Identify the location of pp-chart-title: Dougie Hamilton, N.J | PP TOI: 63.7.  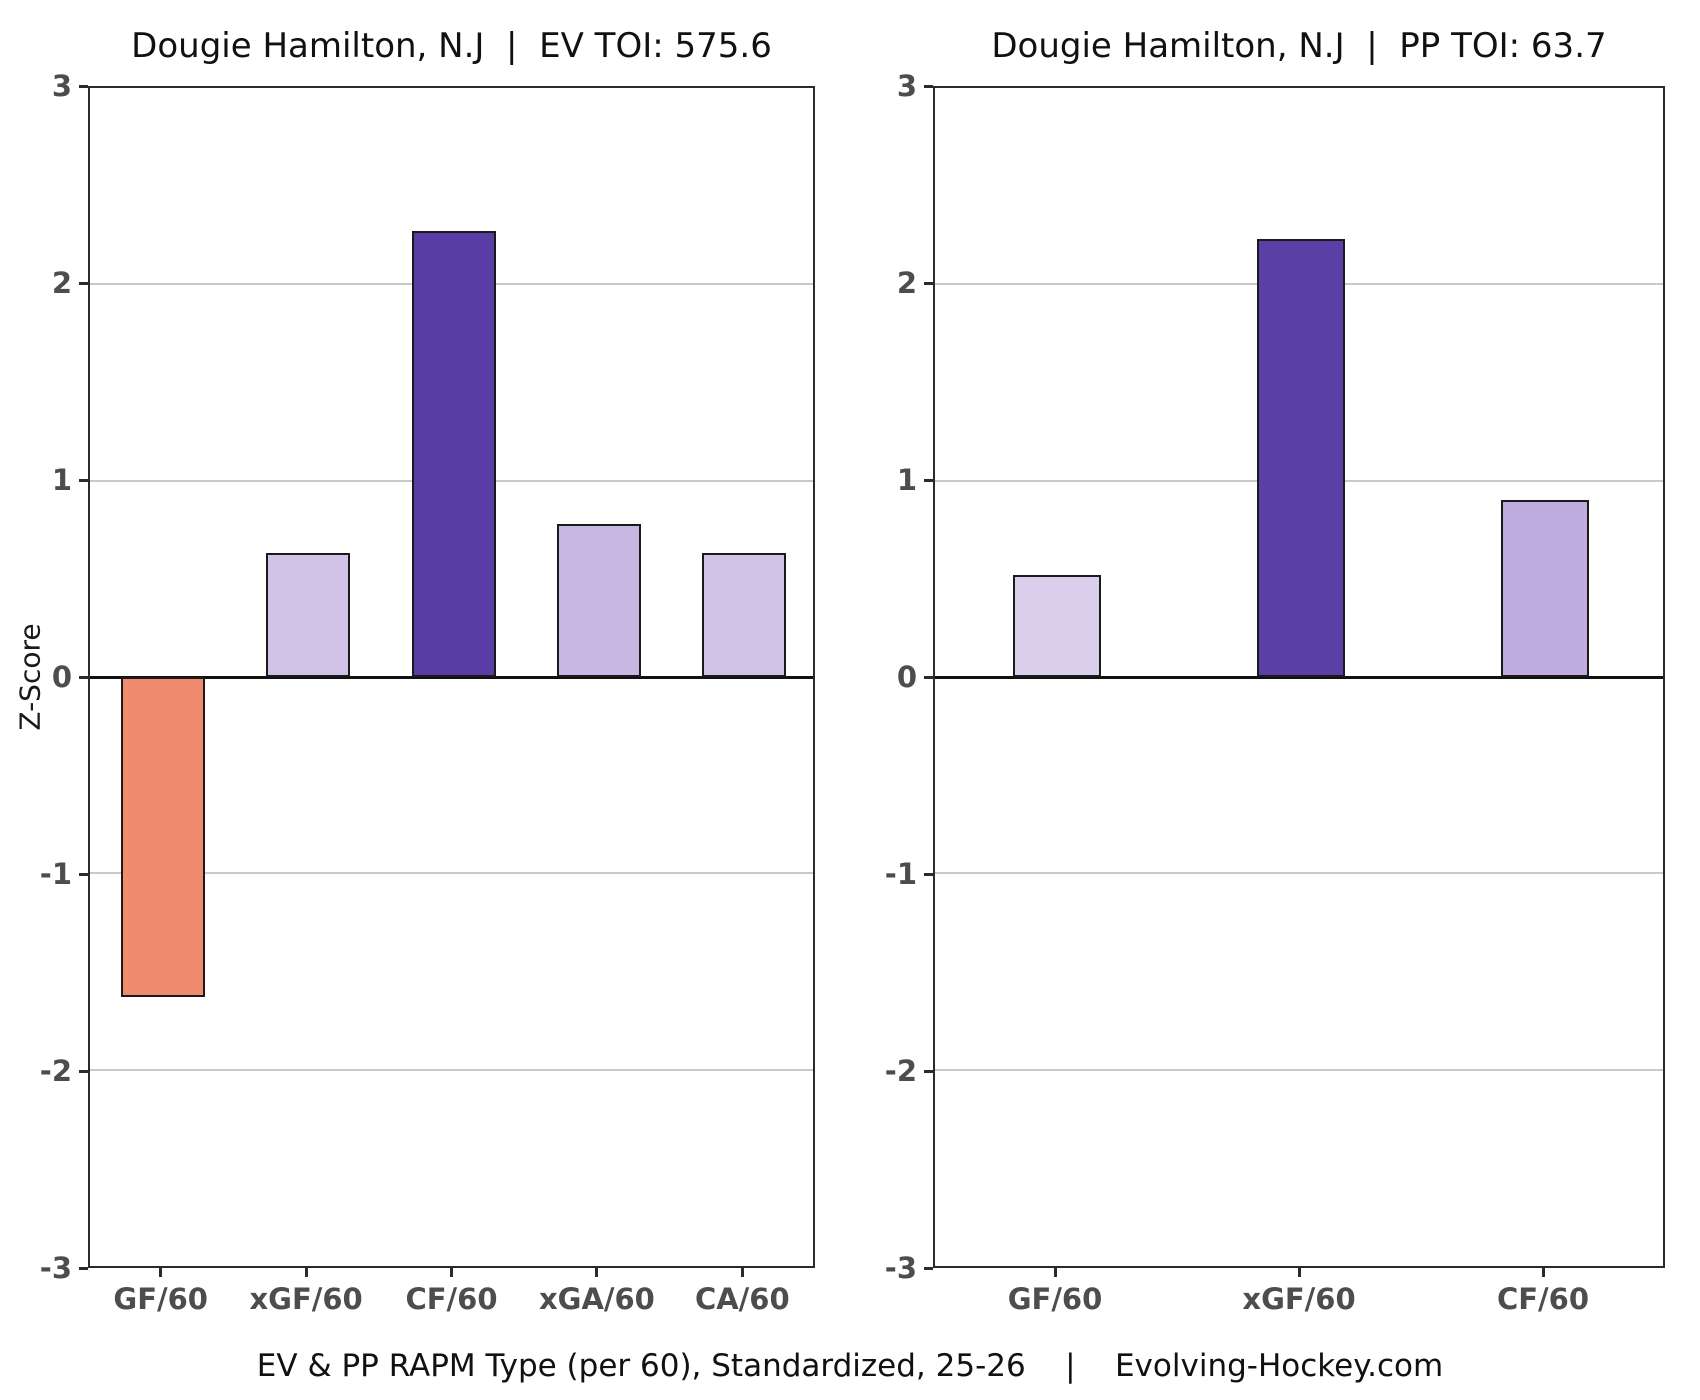
(1299, 46).